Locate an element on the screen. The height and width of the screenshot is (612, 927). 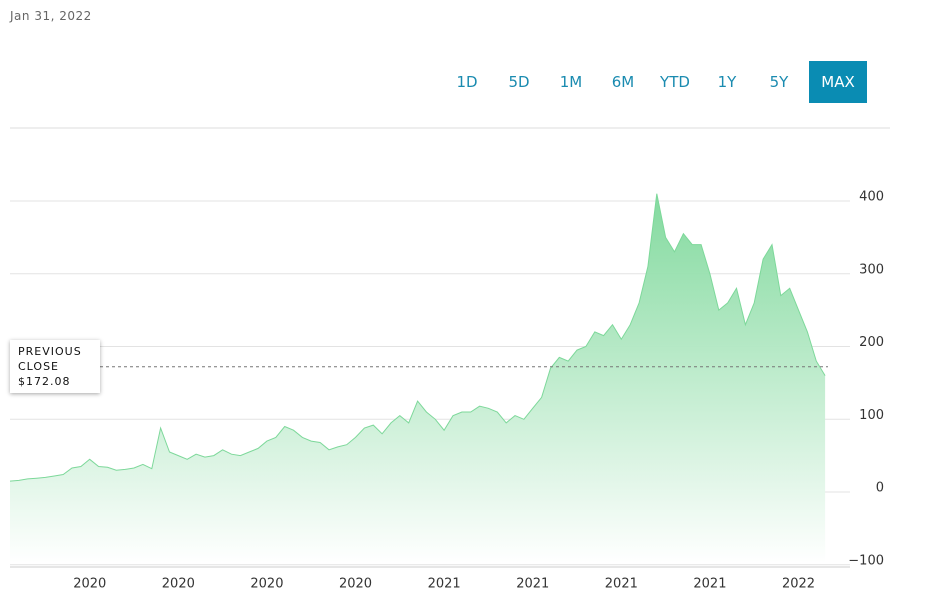
previous-close-box: PREVIOUS CLOSE $172.08 is located at coordinates (55, 366).